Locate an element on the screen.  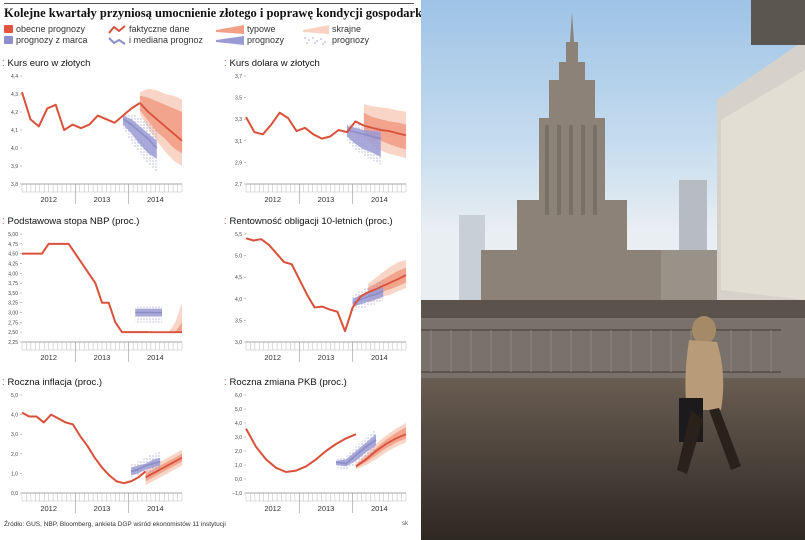
legend-typical-label: typowe is located at coordinates (261, 29).